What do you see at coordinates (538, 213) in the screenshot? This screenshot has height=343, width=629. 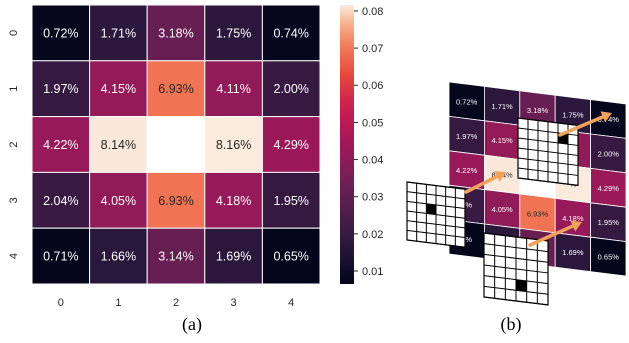 I see `diagram-cell-label: 6.93%` at bounding box center [538, 213].